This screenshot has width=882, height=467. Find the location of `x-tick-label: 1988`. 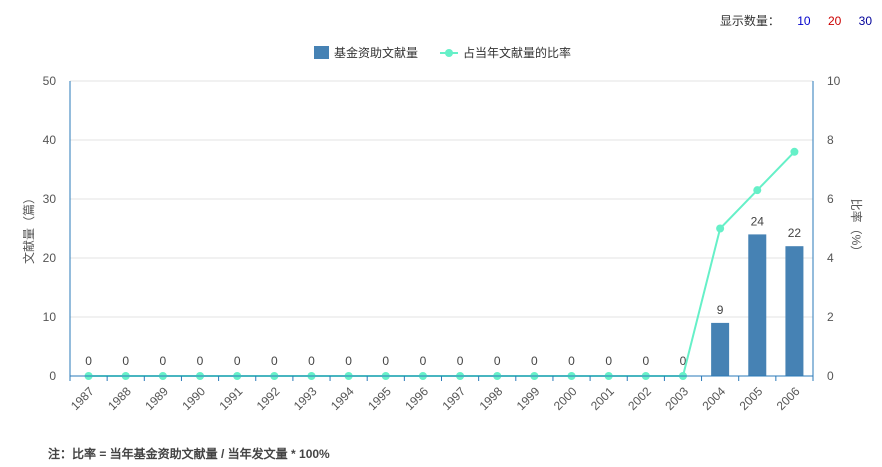

x-tick-label: 1988 is located at coordinates (119, 398).